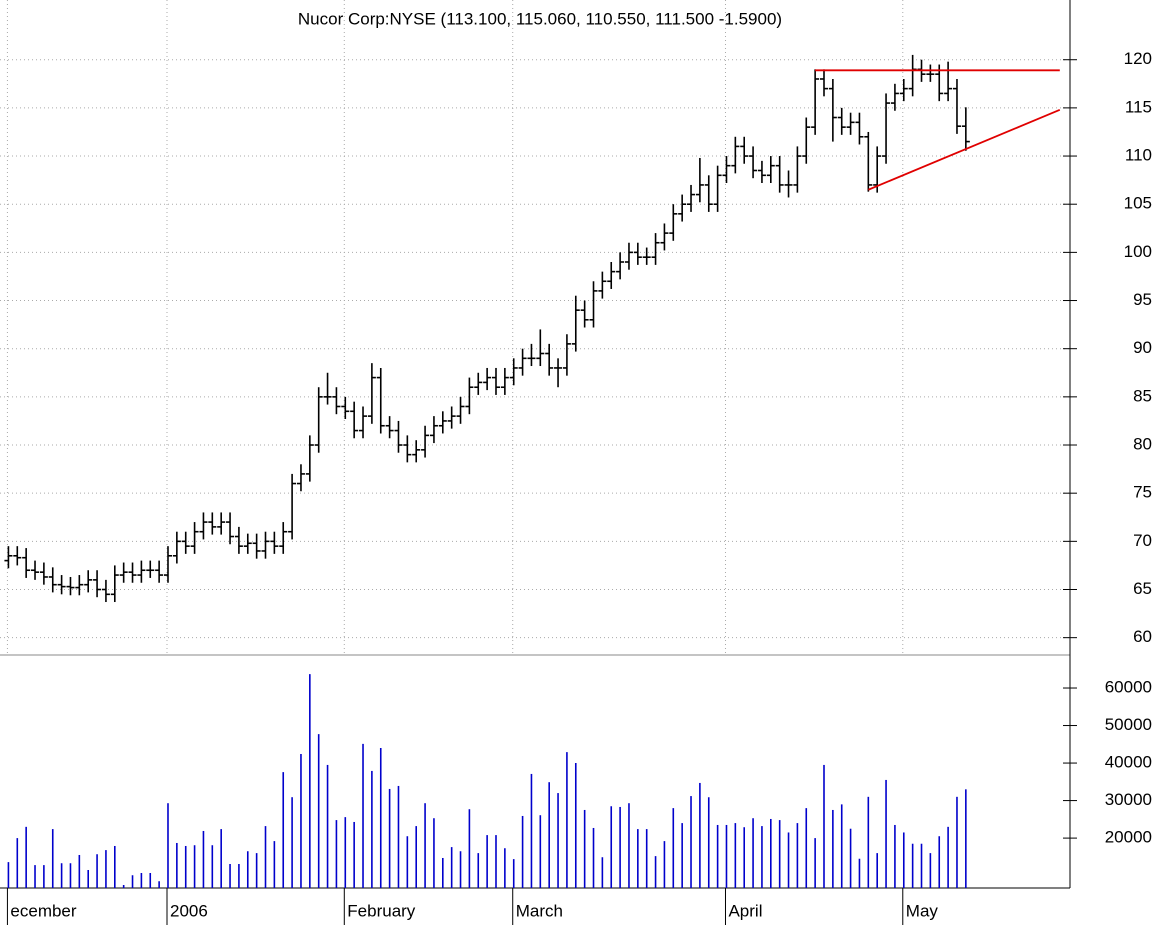 The image size is (1166, 927). I want to click on y-tick-label: 110, so click(1138, 155).